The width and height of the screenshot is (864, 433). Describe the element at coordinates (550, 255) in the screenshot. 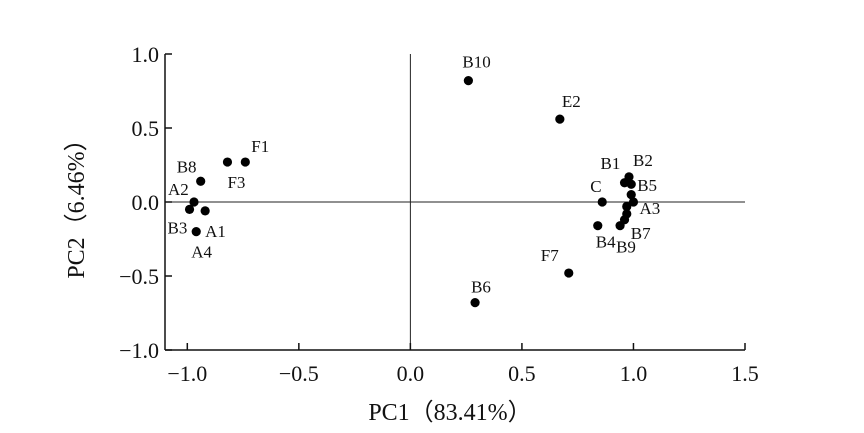

I see `point-label: F7` at that location.